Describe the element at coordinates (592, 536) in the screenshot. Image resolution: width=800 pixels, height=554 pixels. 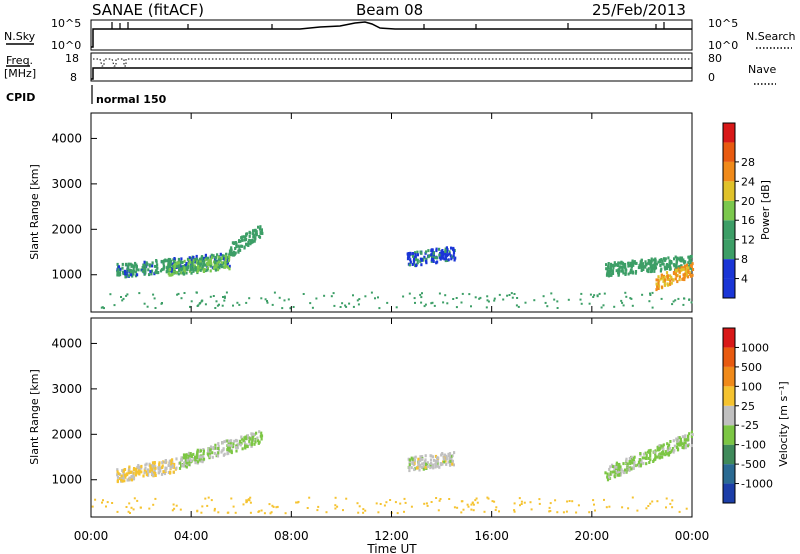
I see `x-tick-label: 20:00` at that location.